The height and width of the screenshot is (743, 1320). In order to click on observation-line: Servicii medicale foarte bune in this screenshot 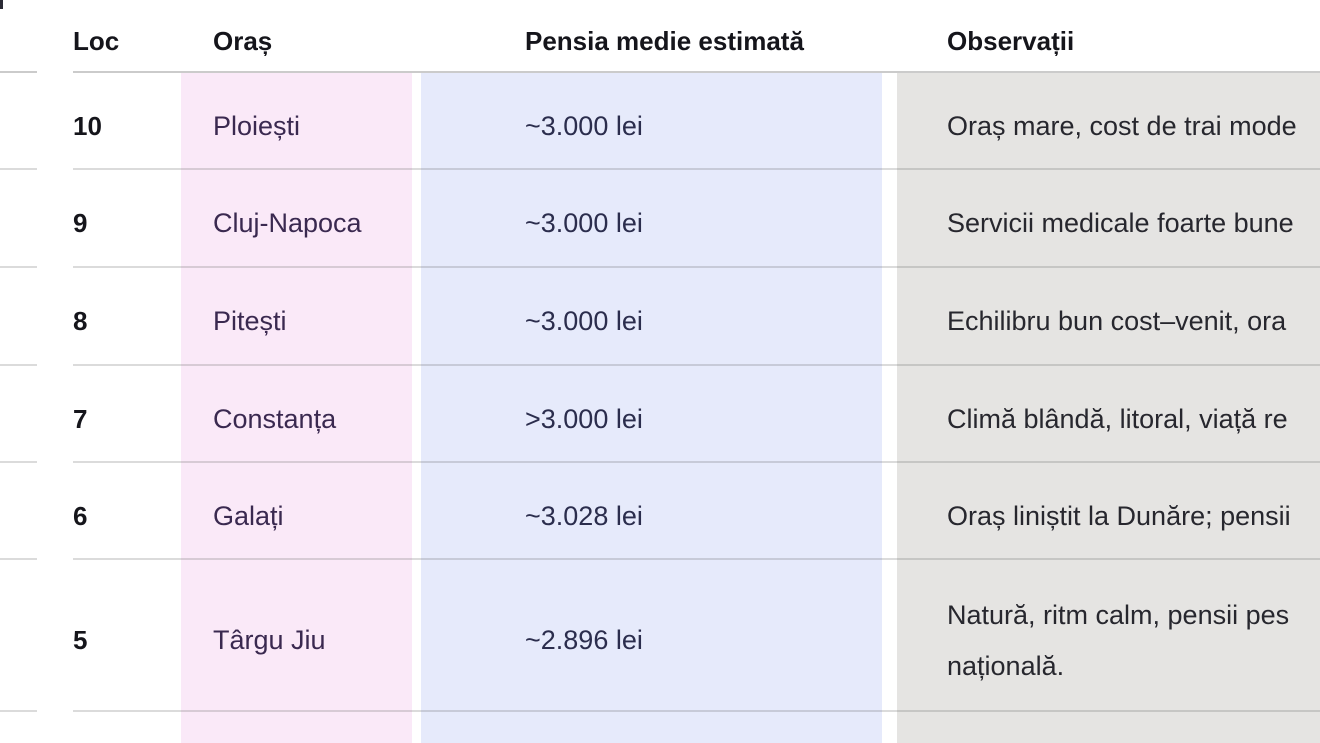, I will do `click(1120, 223)`.